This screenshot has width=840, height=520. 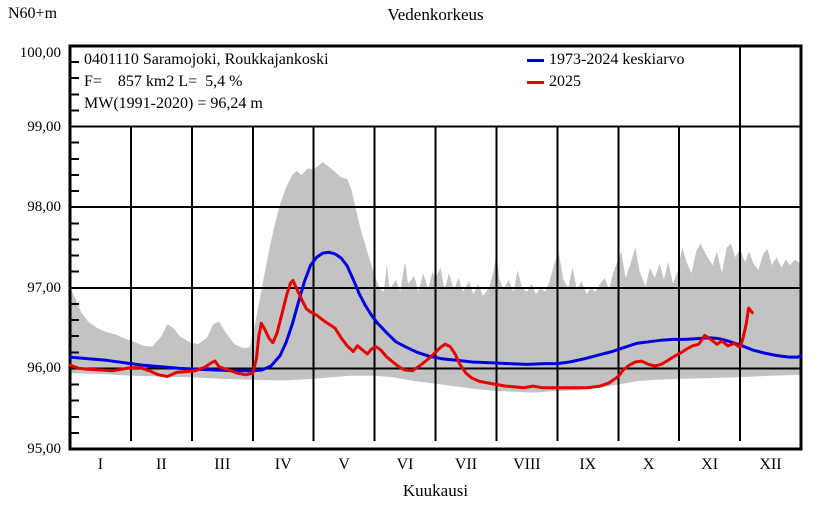 I want to click on y-tick-label-98: 98,00, so click(x=44, y=207).